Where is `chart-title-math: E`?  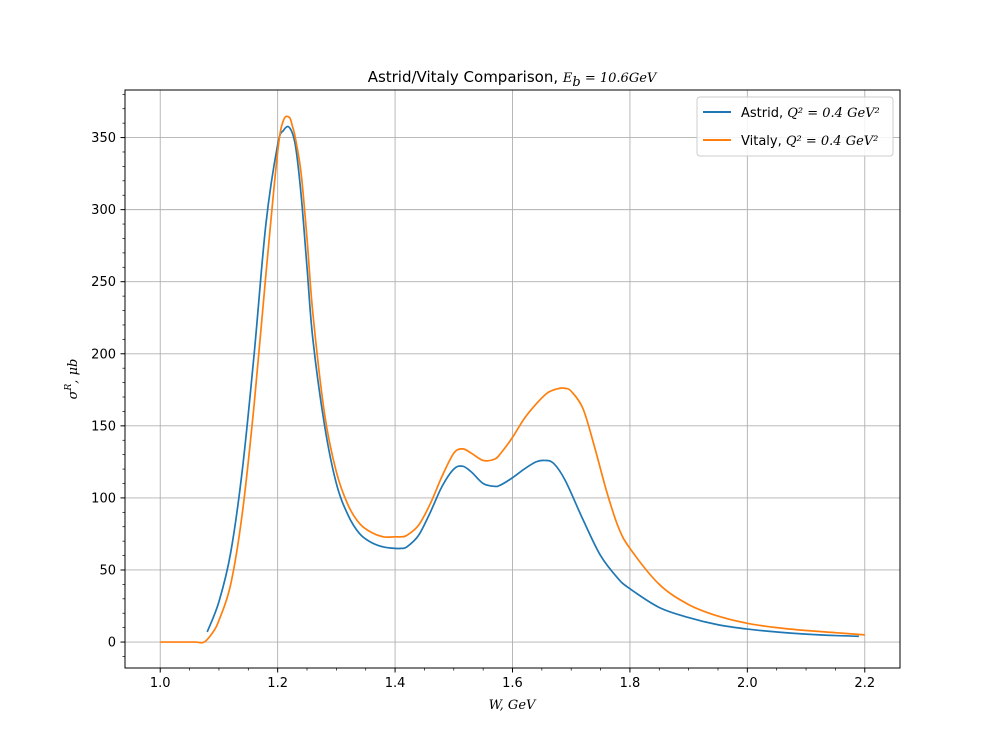
chart-title-math: E is located at coordinates (567, 78).